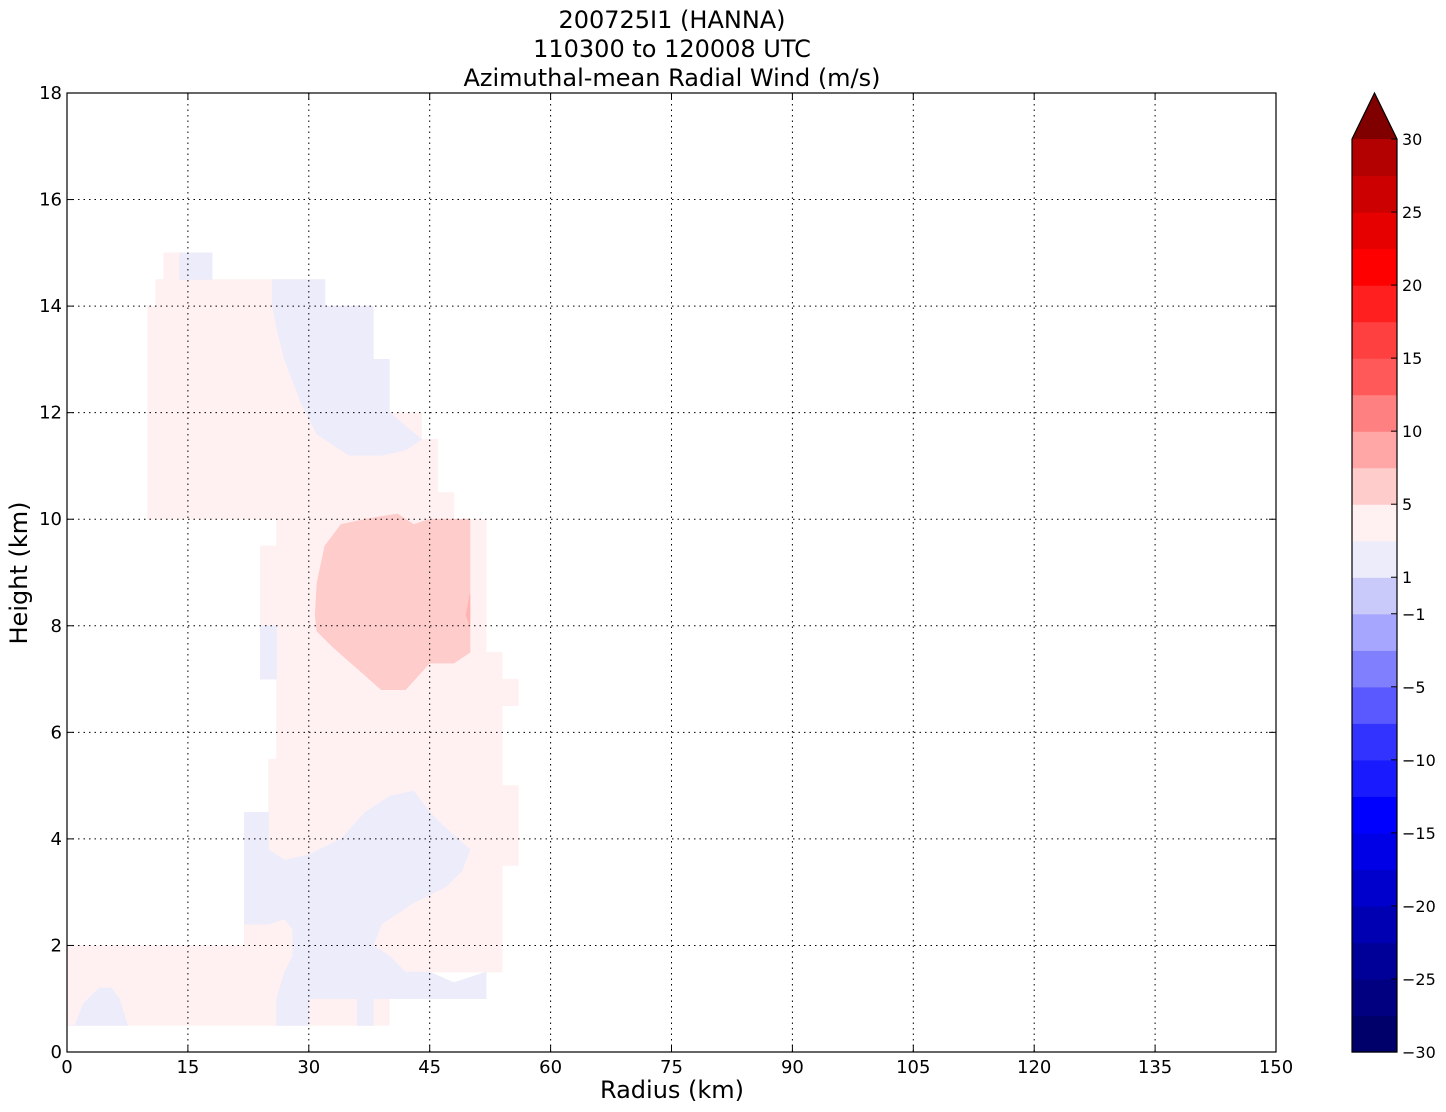  I want to click on colorbar-tick-label: −1, so click(1414, 614).